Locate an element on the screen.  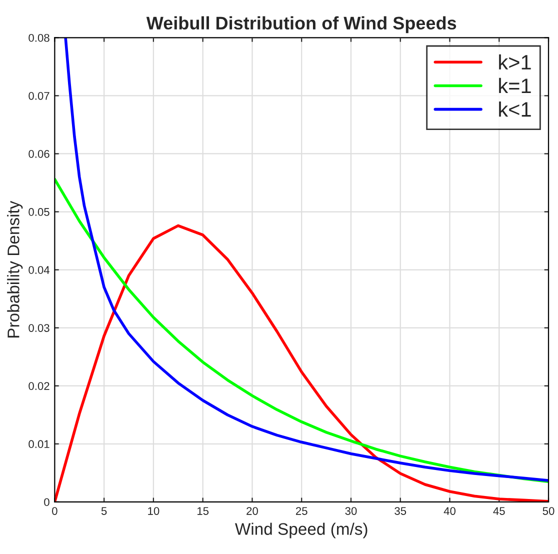
x-tick-label: 45 is located at coordinates (499, 511).